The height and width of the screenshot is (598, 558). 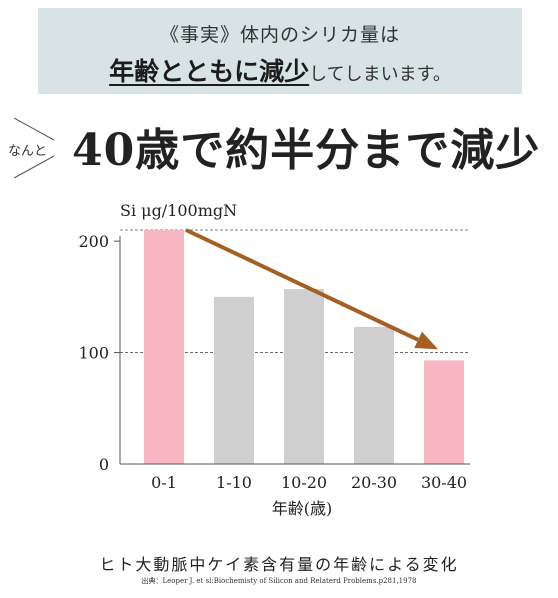 I want to click on headline-prefix: なんと, so click(x=28, y=151).